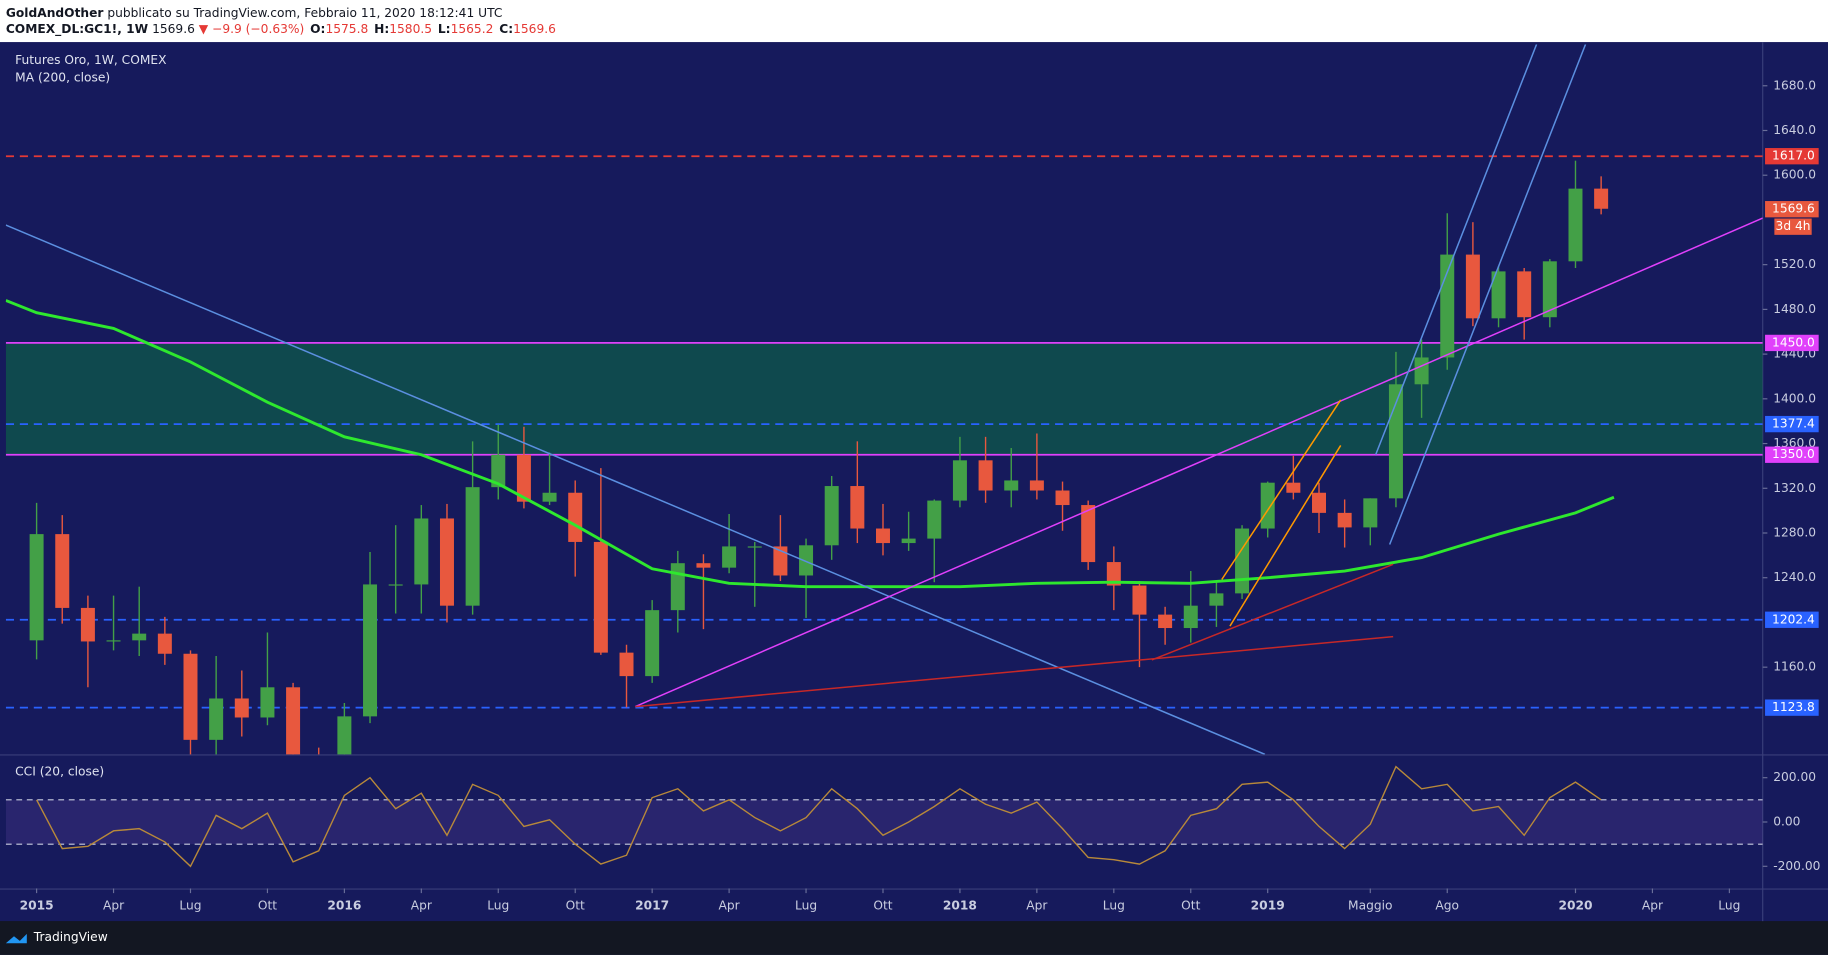 The image size is (1828, 955). Describe the element at coordinates (444, 29) in the screenshot. I see `ohlc-label: L:` at that location.